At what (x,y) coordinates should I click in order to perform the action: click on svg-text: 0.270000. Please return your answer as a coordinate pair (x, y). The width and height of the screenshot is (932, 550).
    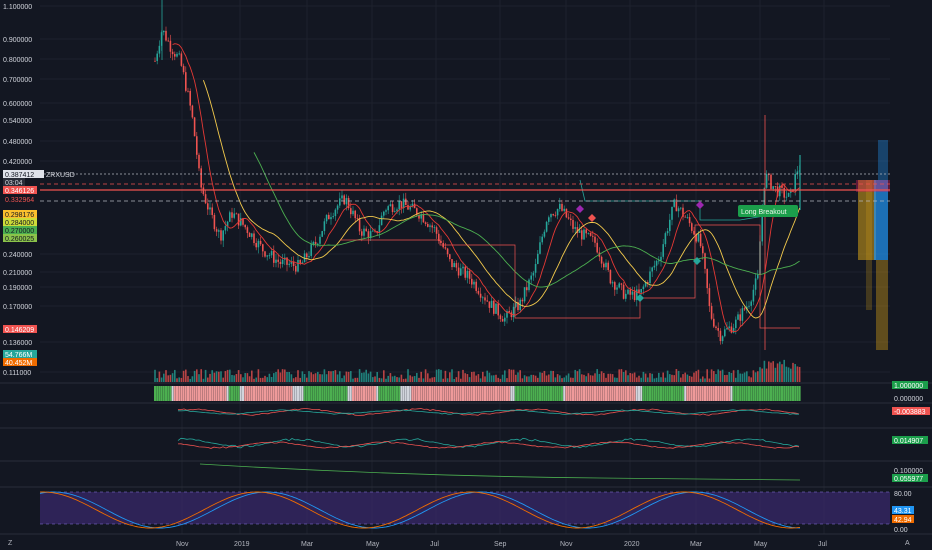
    Looking at the image, I should click on (19, 231).